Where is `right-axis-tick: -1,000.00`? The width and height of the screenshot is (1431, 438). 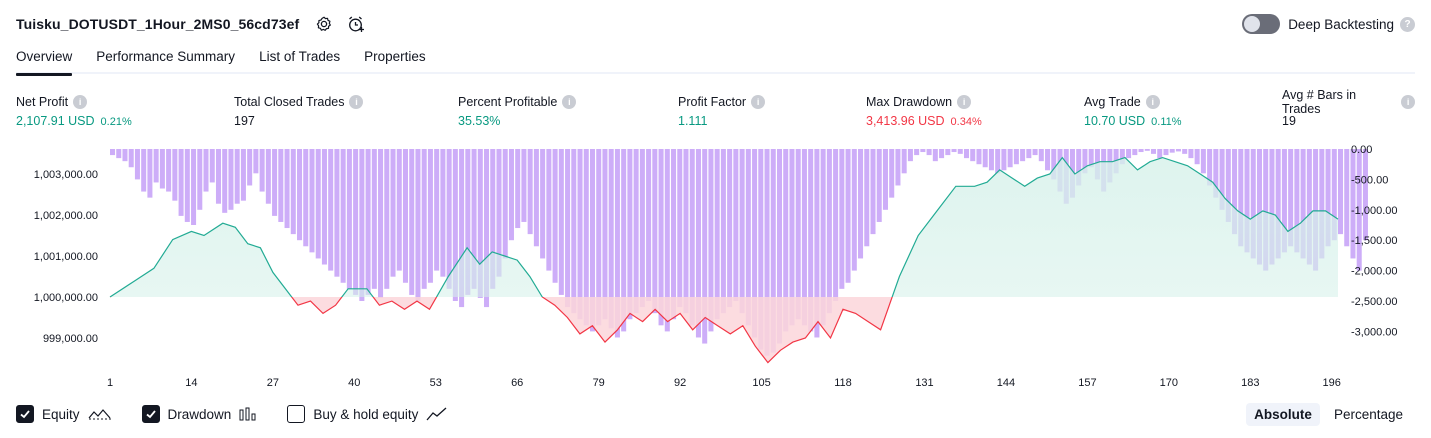 right-axis-tick: -1,000.00 is located at coordinates (1374, 211).